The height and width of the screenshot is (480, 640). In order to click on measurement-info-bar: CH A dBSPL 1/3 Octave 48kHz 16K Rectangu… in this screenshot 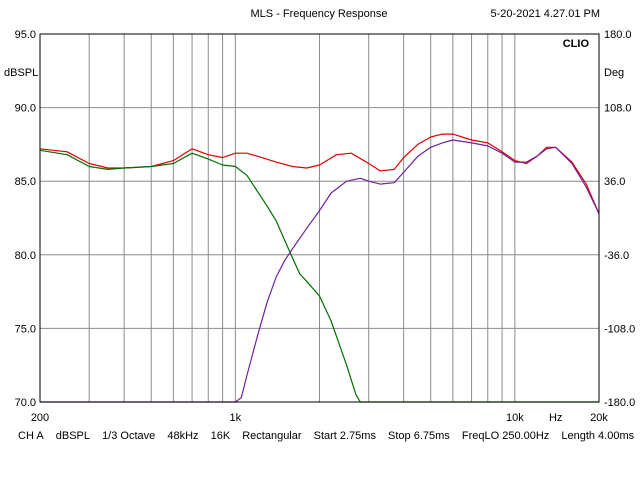, I will do `click(326, 438)`.